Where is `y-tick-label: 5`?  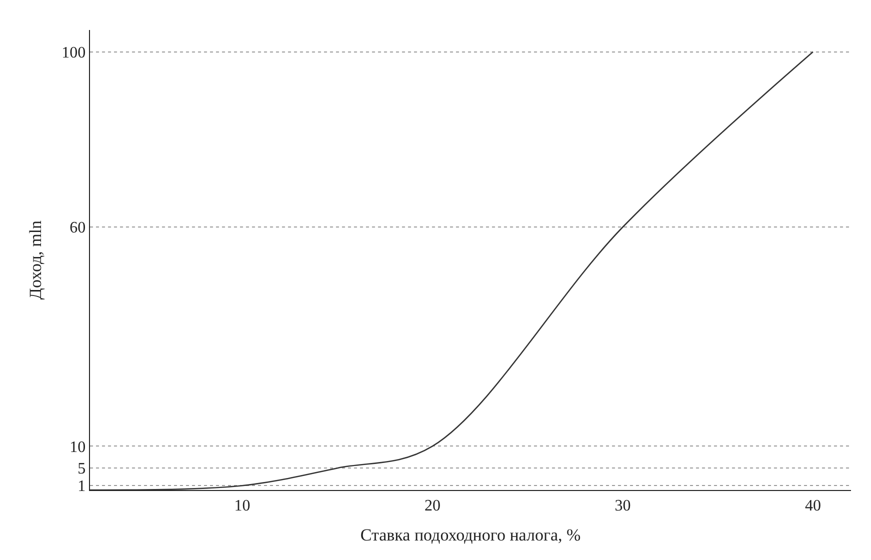
y-tick-label: 5 is located at coordinates (82, 469).